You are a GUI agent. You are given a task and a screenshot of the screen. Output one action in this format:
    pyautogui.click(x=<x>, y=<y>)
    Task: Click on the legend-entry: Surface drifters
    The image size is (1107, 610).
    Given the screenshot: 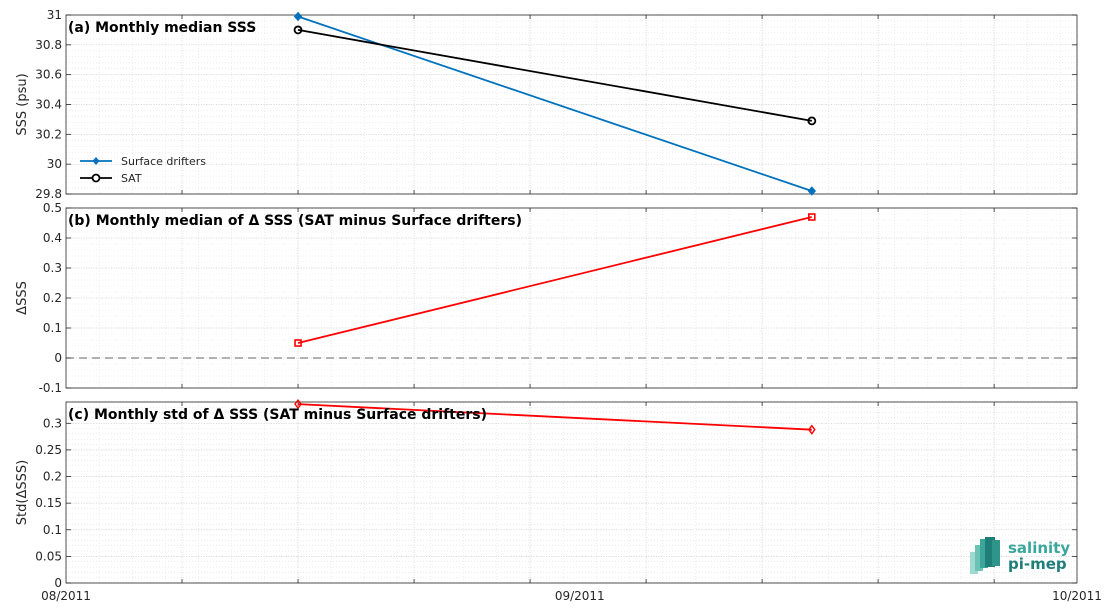 What is the action you would take?
    pyautogui.click(x=163, y=161)
    